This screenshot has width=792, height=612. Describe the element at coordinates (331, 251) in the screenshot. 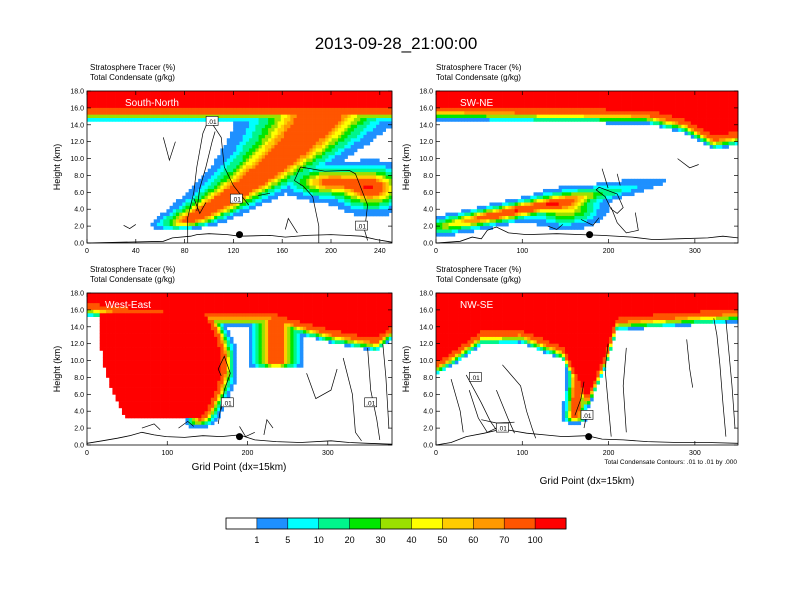

I see `x-tick-label: 200` at that location.